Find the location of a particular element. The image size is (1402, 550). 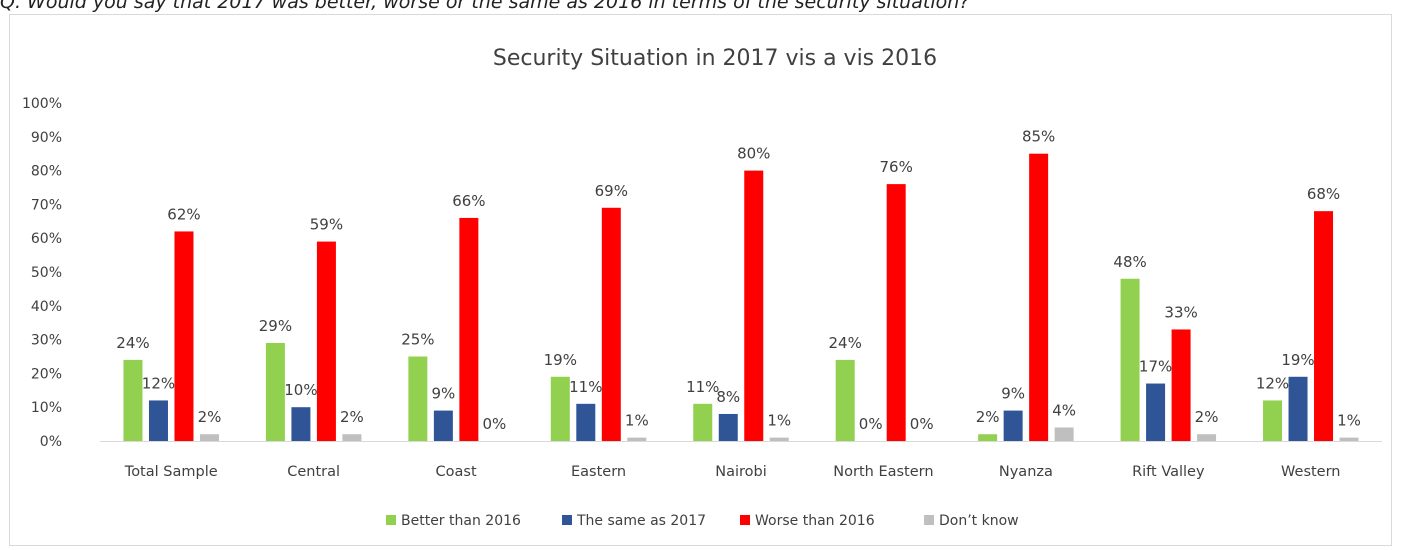

y-tick-label: 0% is located at coordinates (51, 442).